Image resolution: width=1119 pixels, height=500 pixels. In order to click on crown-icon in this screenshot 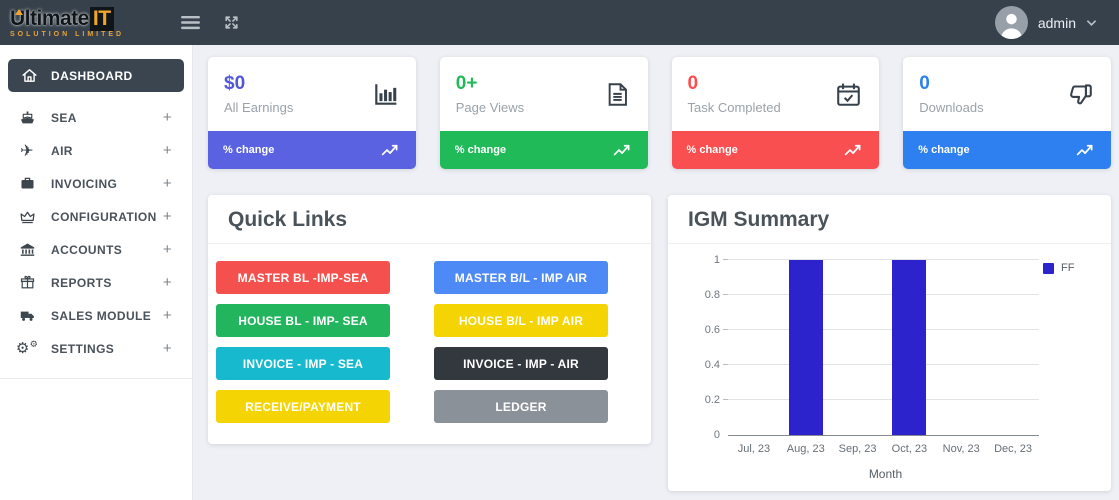, I will do `click(27, 216)`.